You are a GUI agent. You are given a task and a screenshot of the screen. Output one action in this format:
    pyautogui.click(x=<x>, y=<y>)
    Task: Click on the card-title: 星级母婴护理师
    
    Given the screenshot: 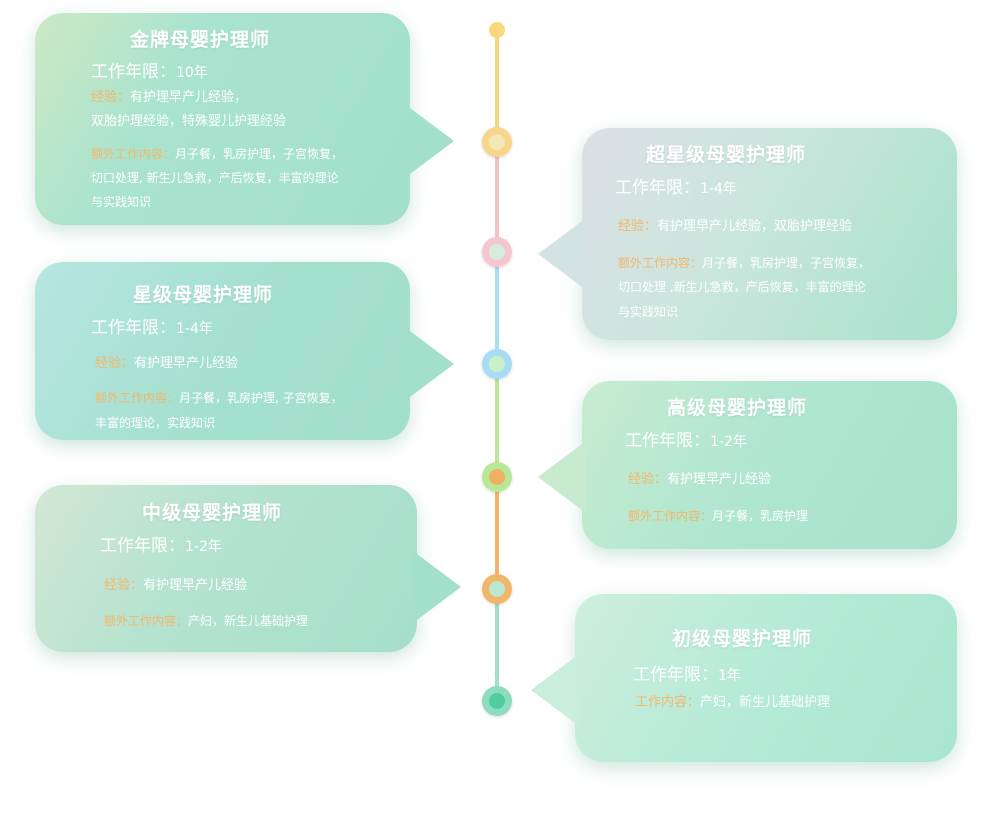 What is the action you would take?
    pyautogui.click(x=203, y=295)
    